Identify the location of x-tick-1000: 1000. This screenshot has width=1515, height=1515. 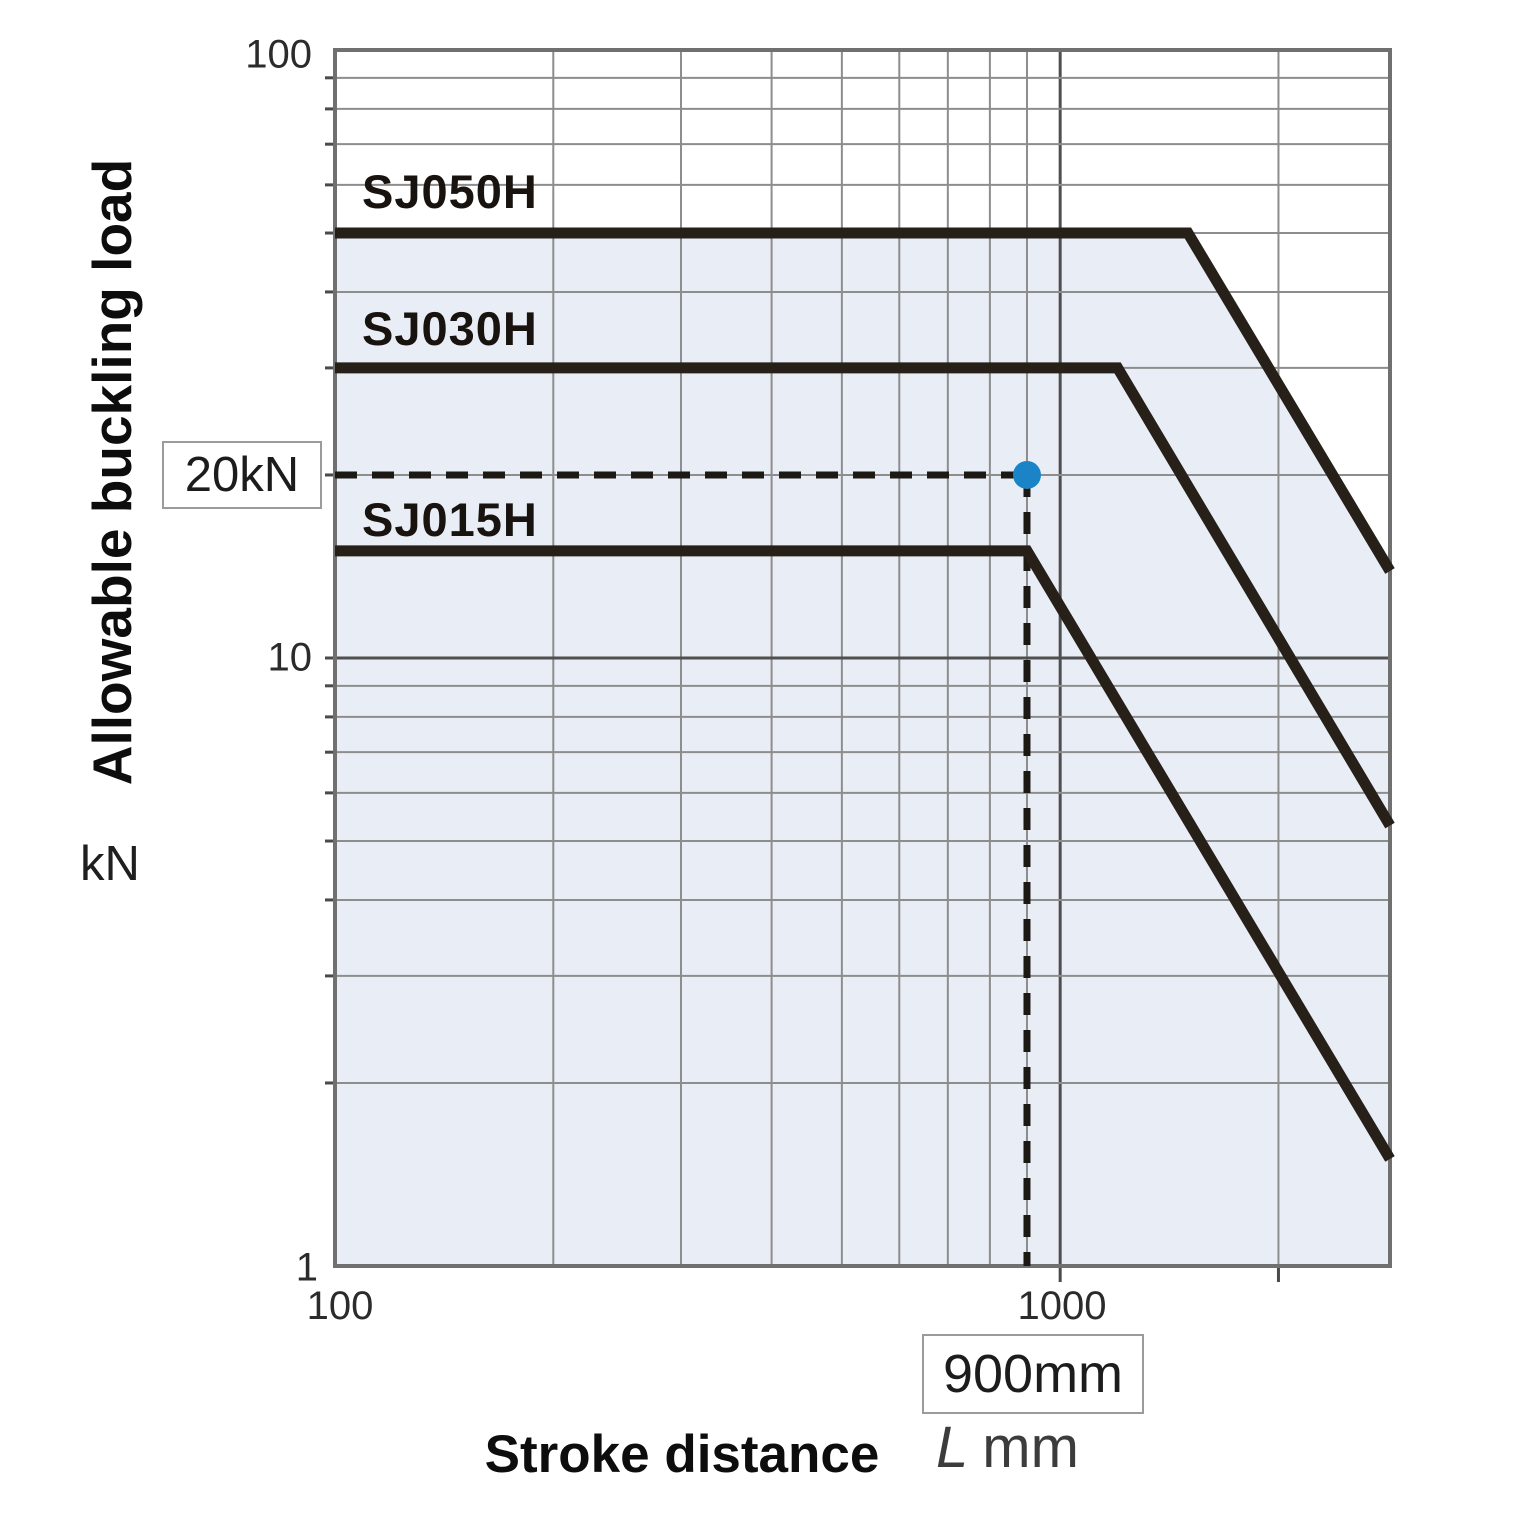
(1062, 1306).